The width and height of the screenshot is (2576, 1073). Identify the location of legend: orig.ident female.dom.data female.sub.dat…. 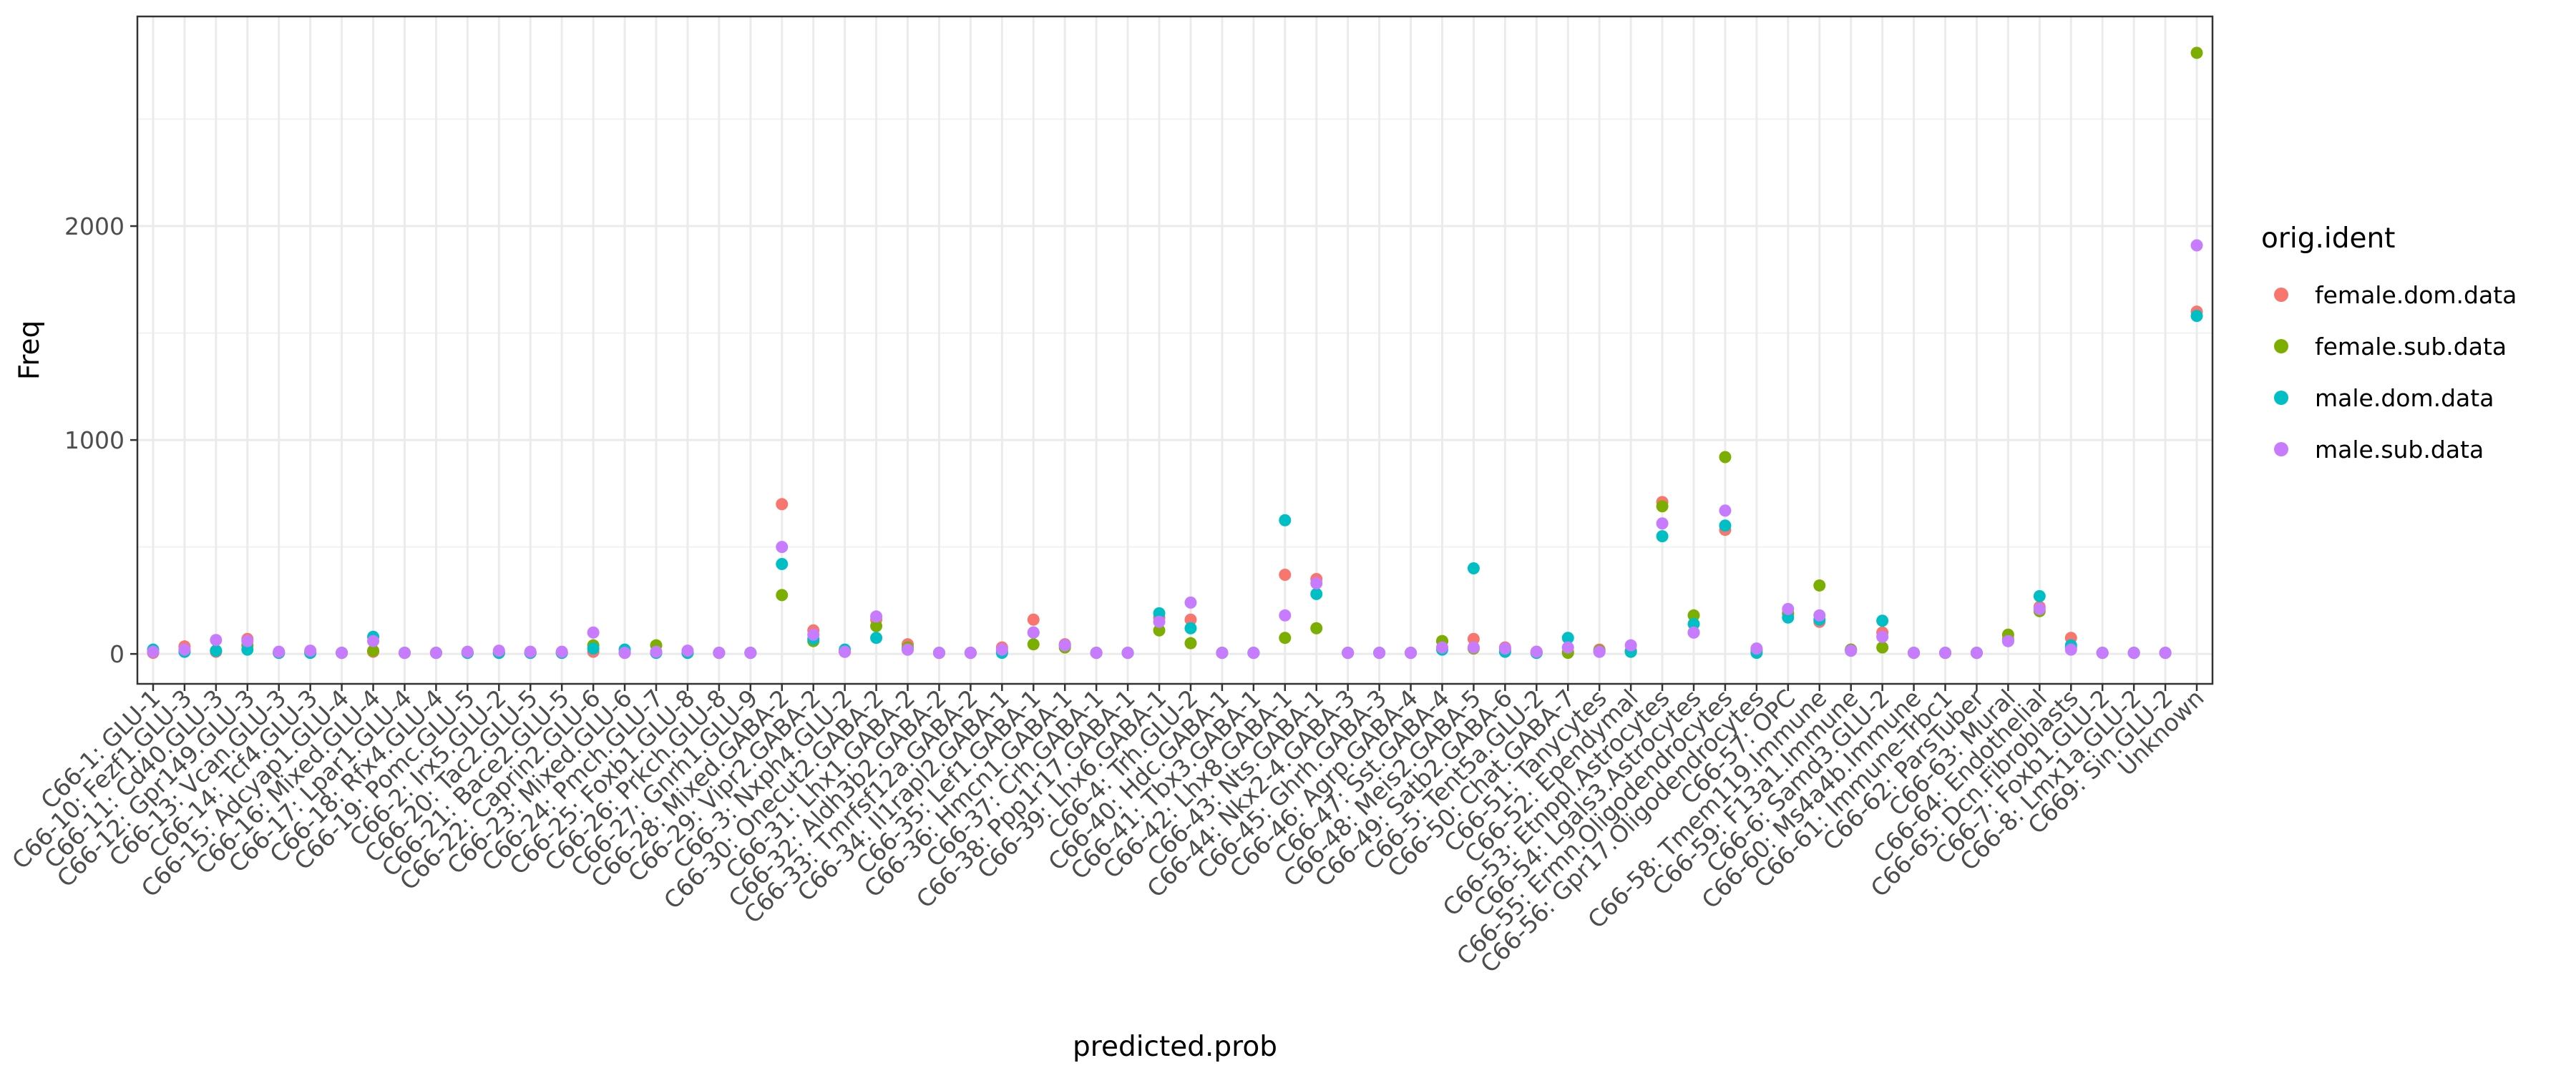
(2389, 343).